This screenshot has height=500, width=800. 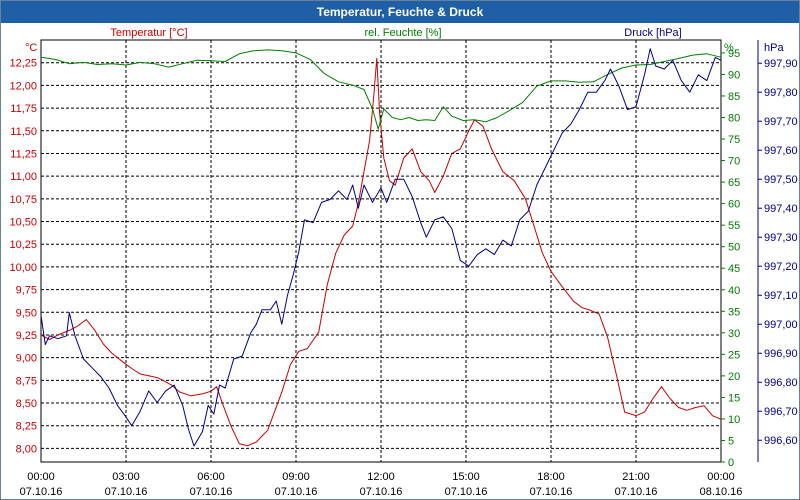 I want to click on temperature-tick-label: 10,50, so click(x=23, y=223).